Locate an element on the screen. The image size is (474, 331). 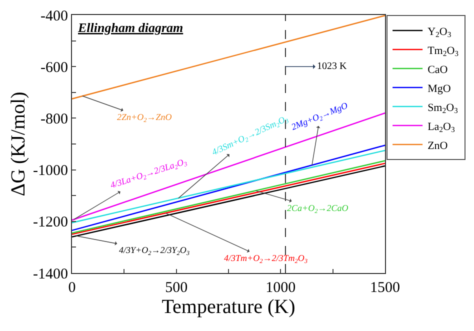
y-tick-label: -1000 is located at coordinates (50, 171).